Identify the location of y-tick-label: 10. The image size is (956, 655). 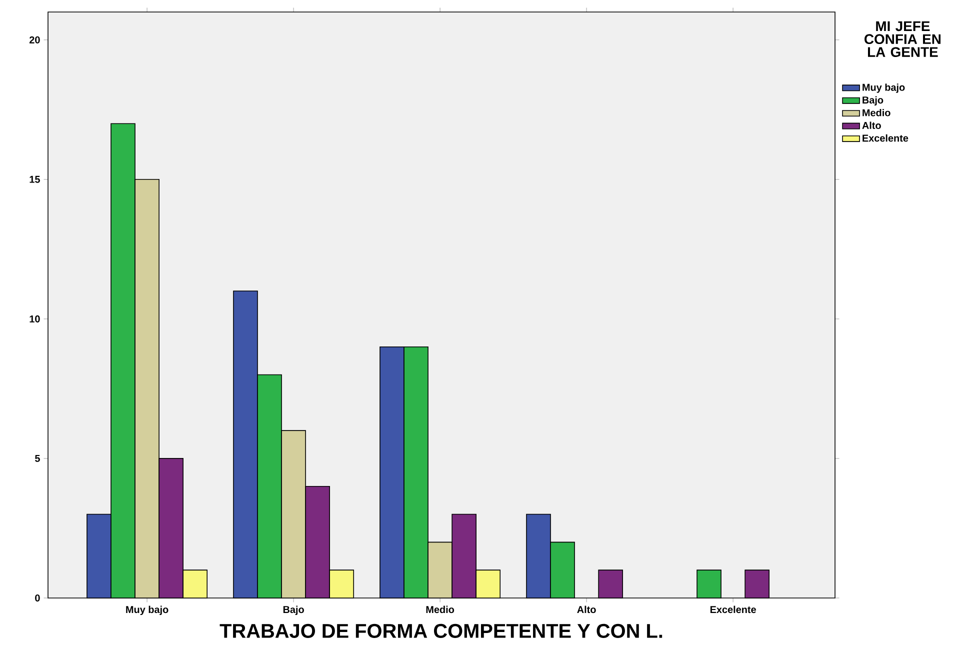
(35, 318).